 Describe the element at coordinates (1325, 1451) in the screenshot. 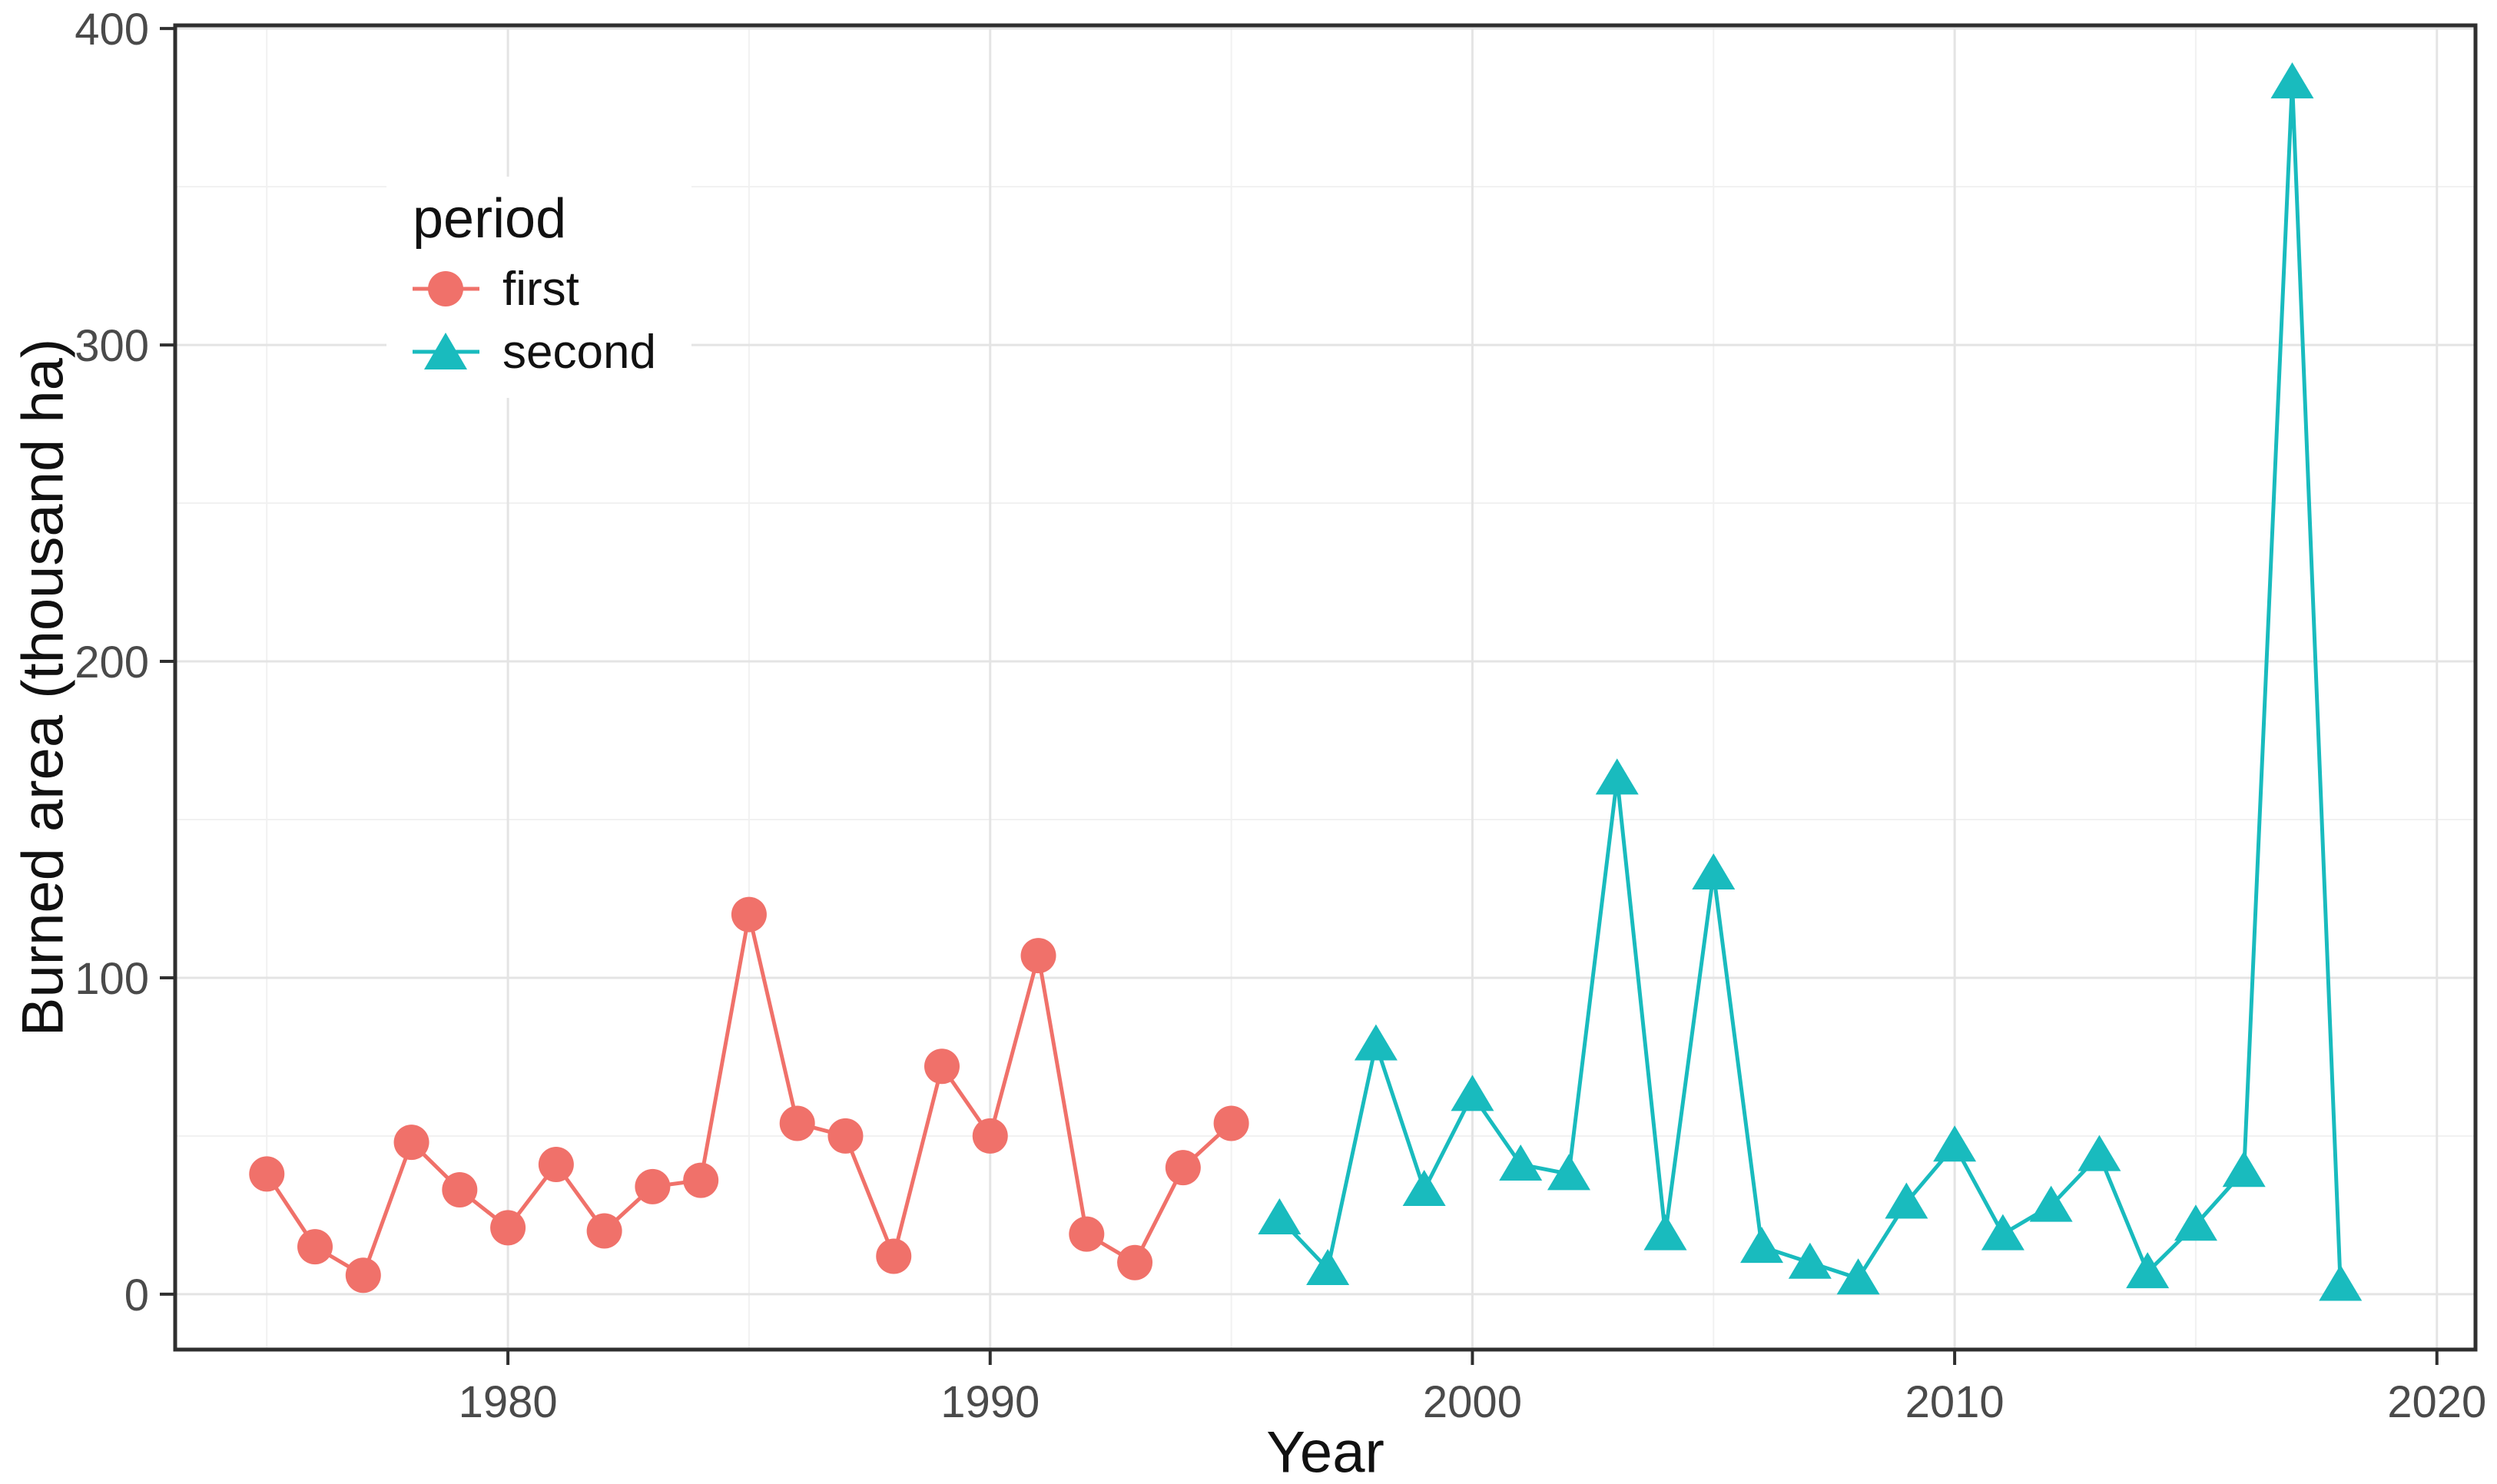

I see `x-axis-title: Year` at that location.